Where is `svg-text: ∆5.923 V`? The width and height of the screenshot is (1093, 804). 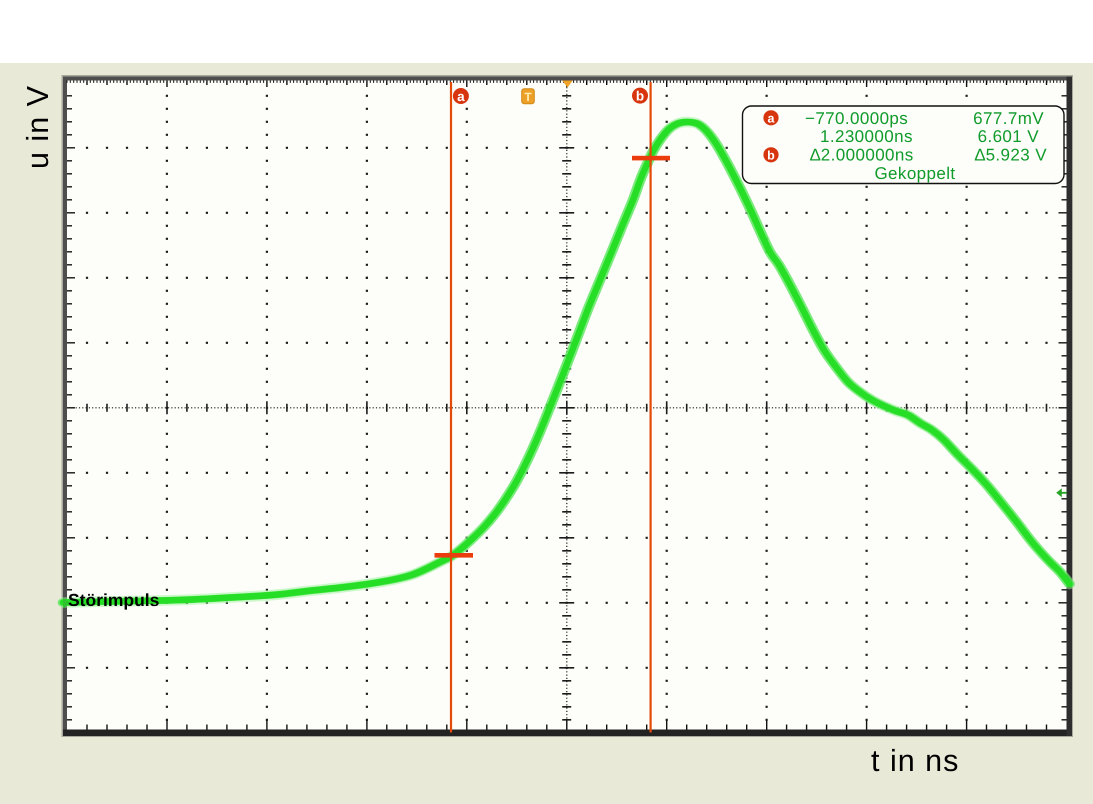
svg-text: ∆5.923 V is located at coordinates (1011, 155).